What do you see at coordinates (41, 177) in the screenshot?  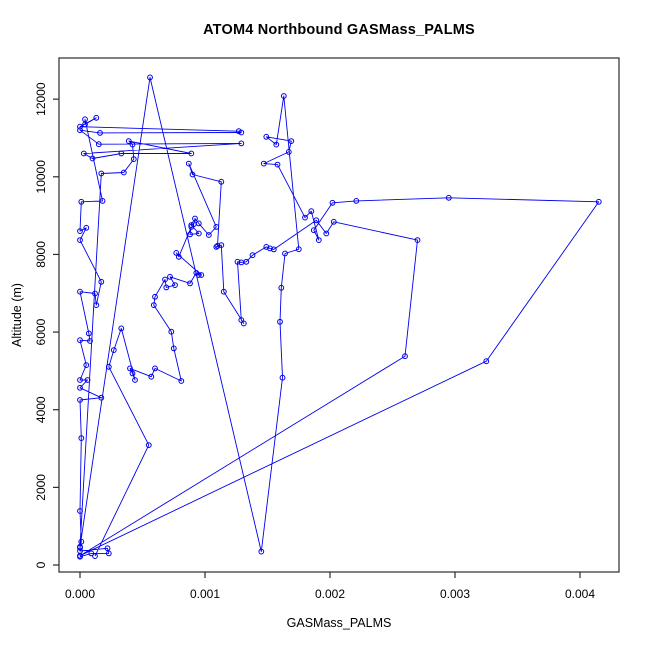 I see `y-tick-label: 10000` at bounding box center [41, 177].